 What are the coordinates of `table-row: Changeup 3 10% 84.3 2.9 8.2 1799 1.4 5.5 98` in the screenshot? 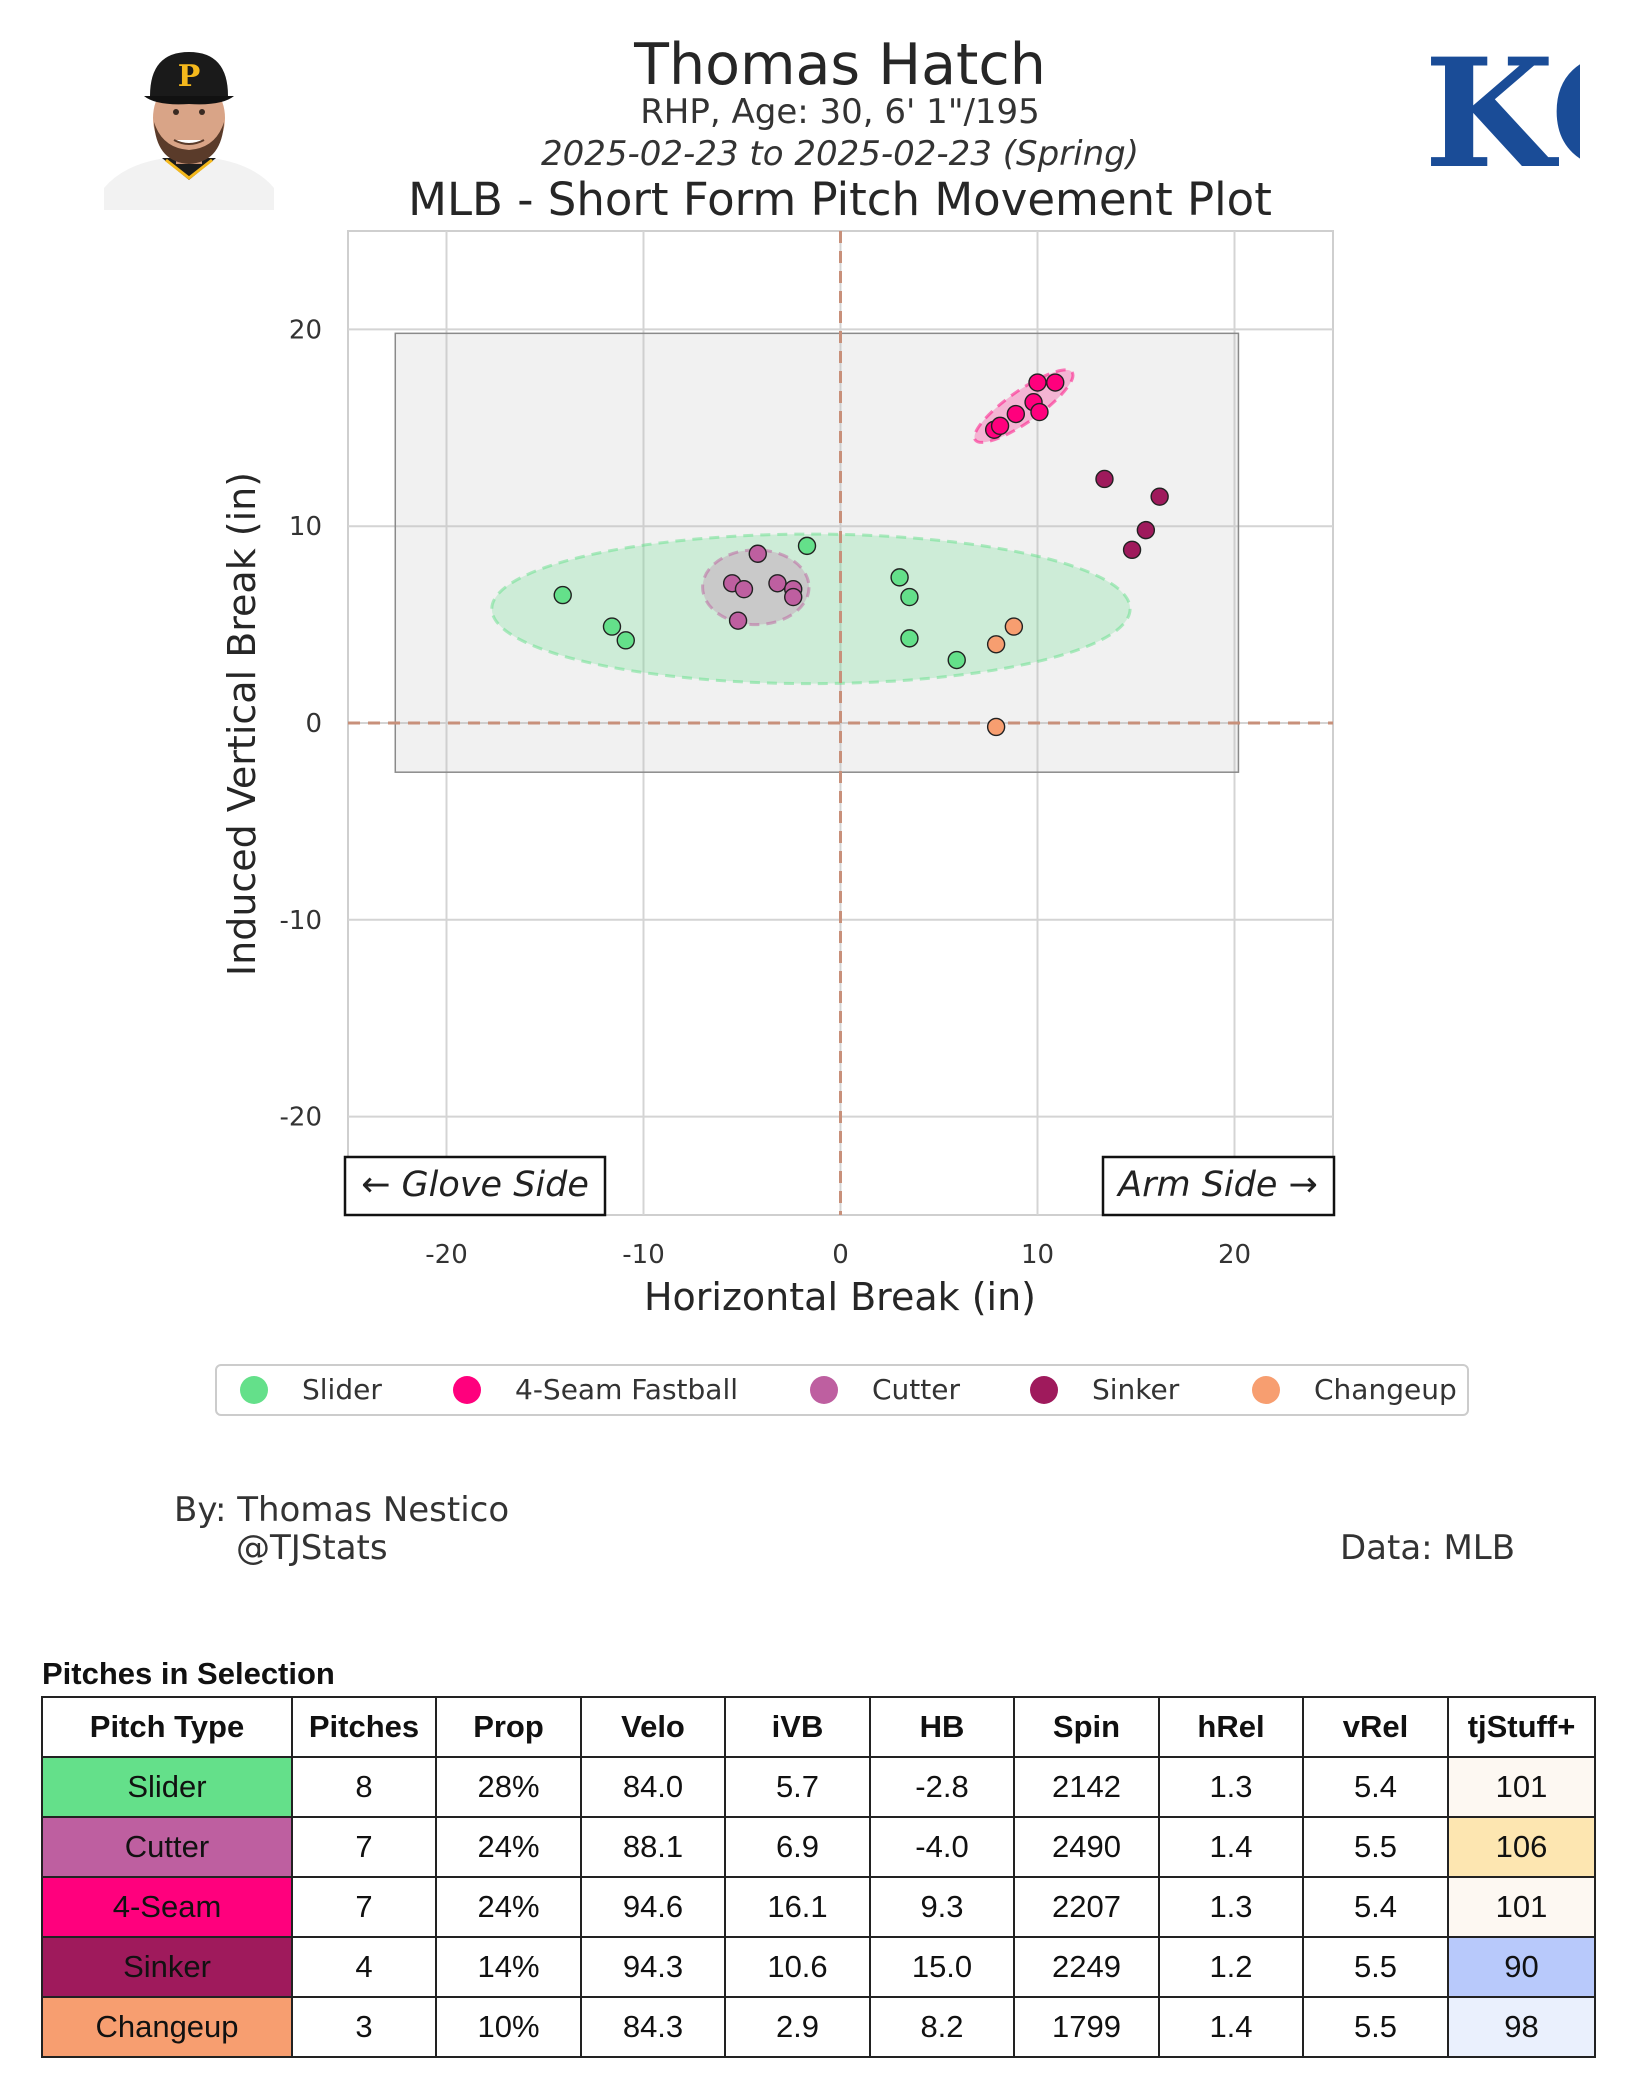 It's located at (818, 2027).